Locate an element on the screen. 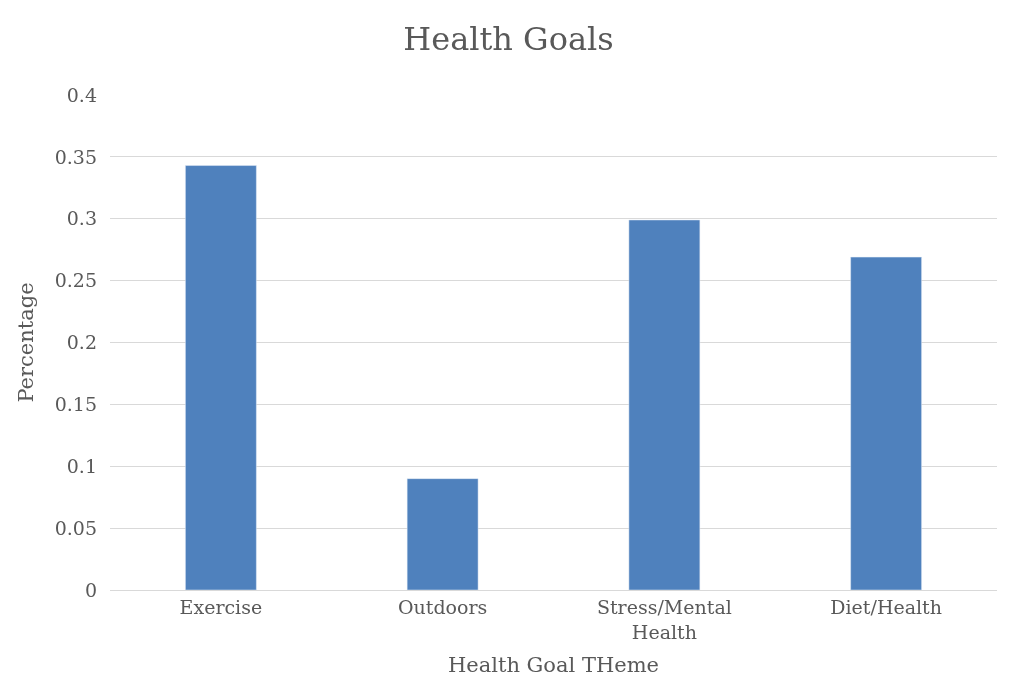  x-axis-title: Health Goal THeme is located at coordinates (553, 664).